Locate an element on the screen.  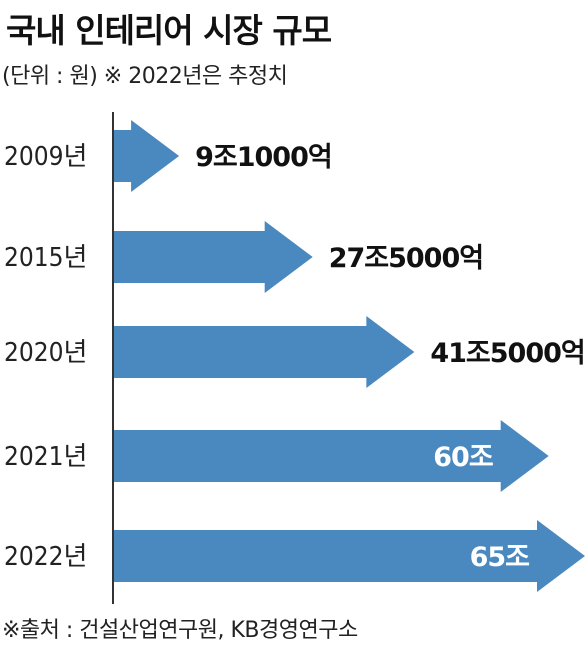
category-label: 2015년 is located at coordinates (45, 258).